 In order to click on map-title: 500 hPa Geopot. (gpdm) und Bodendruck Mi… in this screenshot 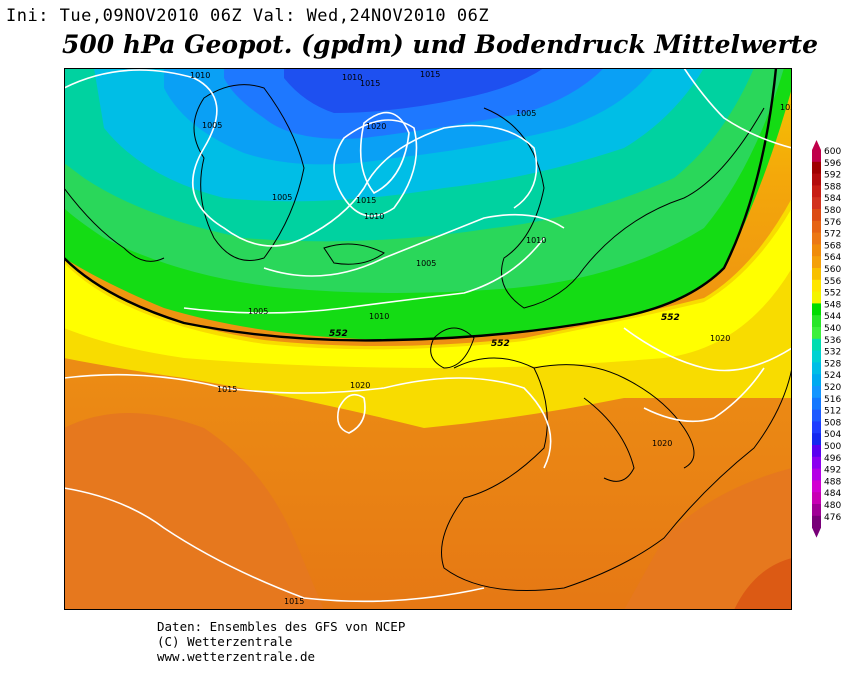, I will do `click(440, 44)`.